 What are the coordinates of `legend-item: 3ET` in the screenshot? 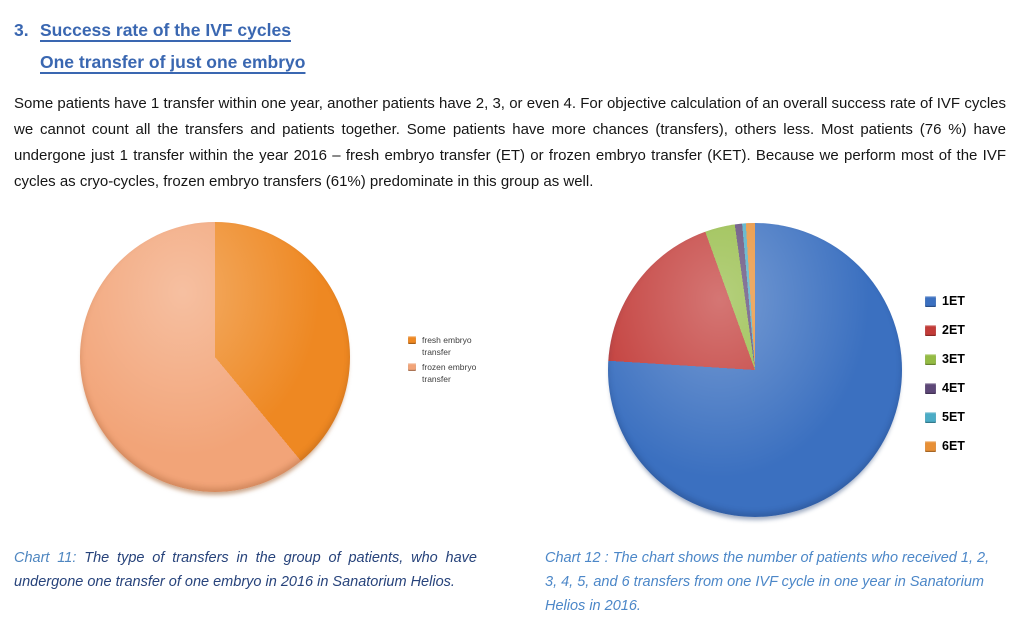 It's located at (945, 359).